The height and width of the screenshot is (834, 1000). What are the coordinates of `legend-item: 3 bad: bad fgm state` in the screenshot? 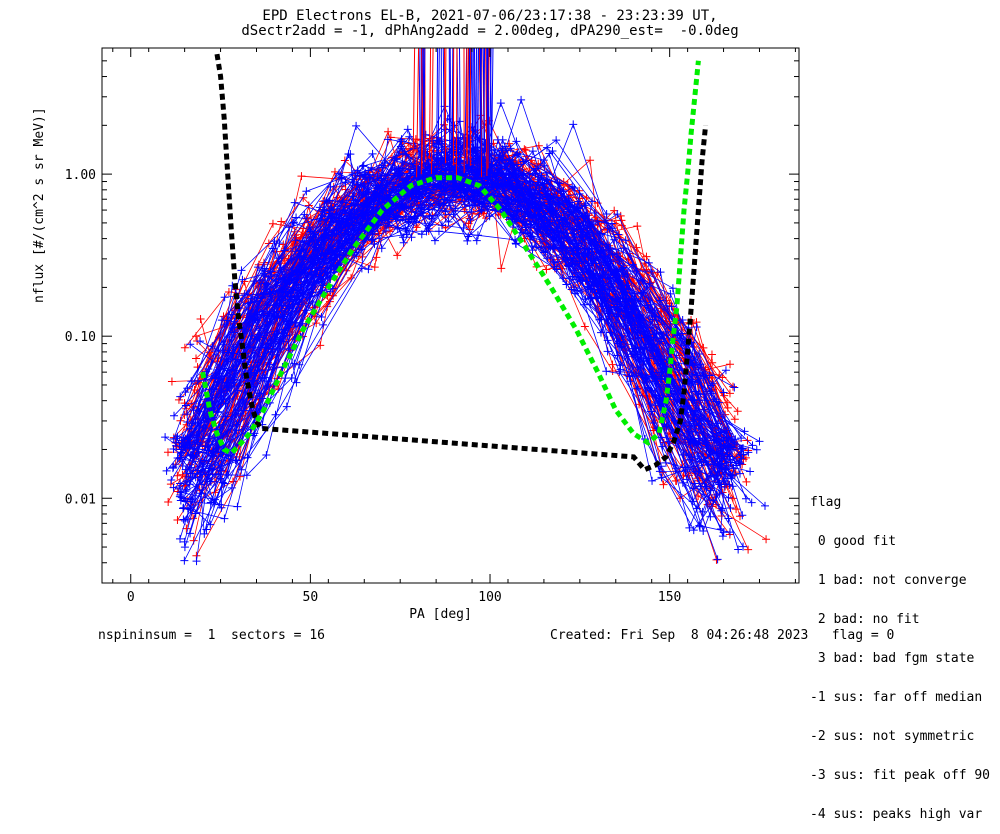 It's located at (900, 658).